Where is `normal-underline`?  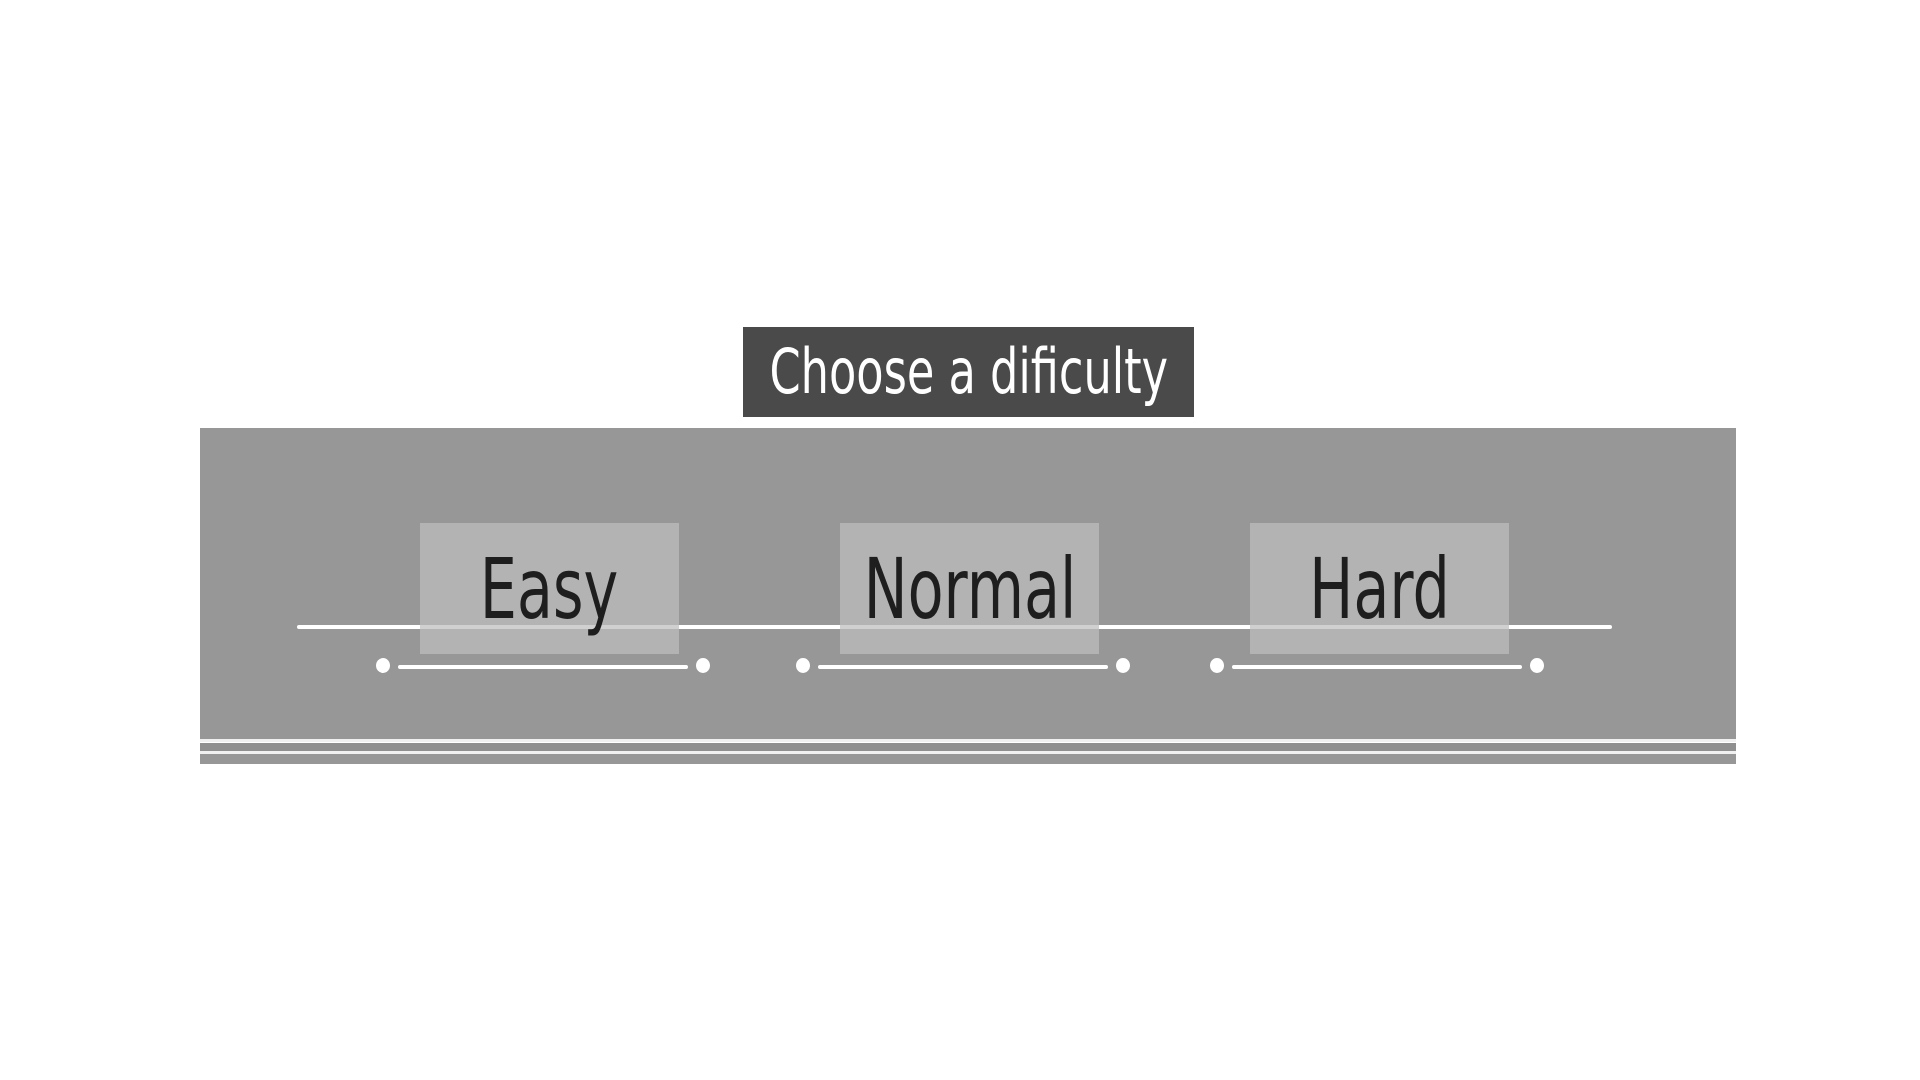 normal-underline is located at coordinates (964, 666).